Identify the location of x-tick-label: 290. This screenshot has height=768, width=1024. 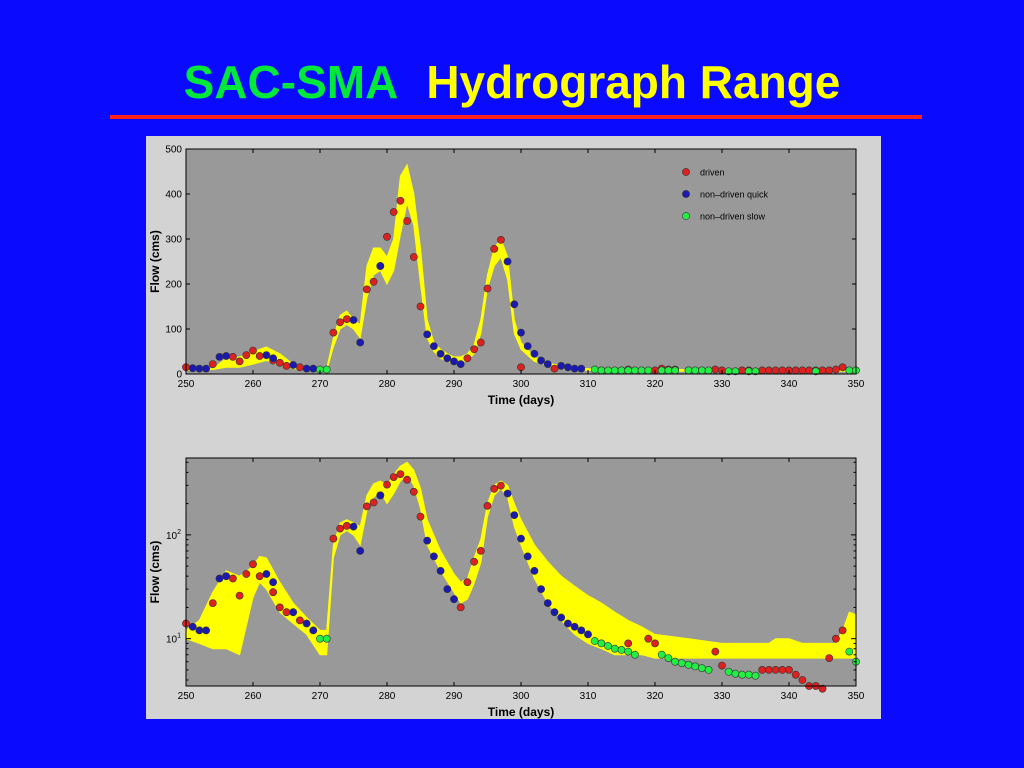
(454, 696).